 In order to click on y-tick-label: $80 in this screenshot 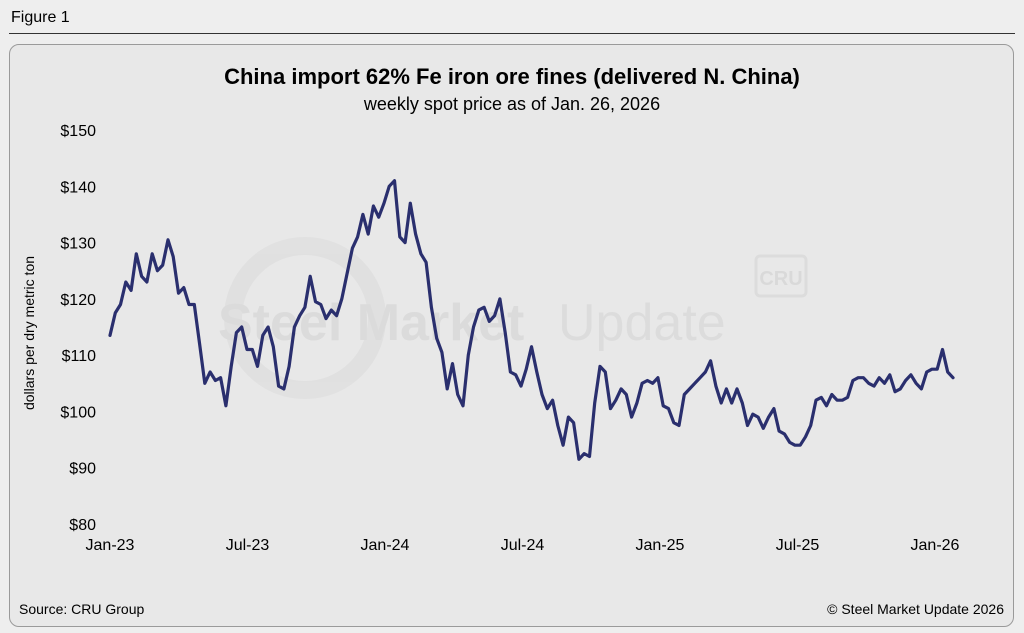, I will do `click(82, 525)`.